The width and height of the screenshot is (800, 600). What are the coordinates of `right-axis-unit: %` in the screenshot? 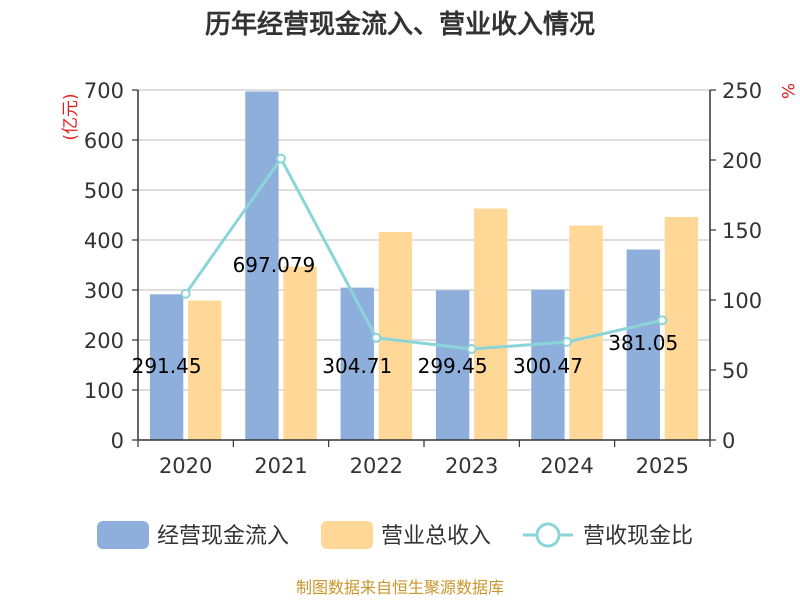 It's located at (787, 91).